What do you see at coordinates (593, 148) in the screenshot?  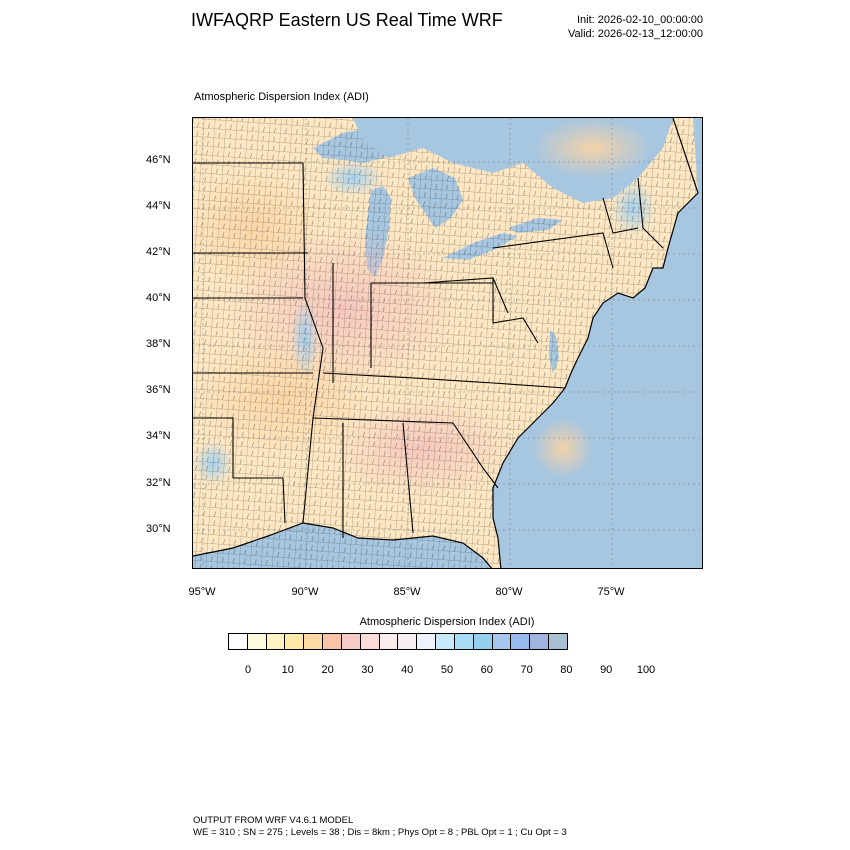 I see `adi-warm-canada` at bounding box center [593, 148].